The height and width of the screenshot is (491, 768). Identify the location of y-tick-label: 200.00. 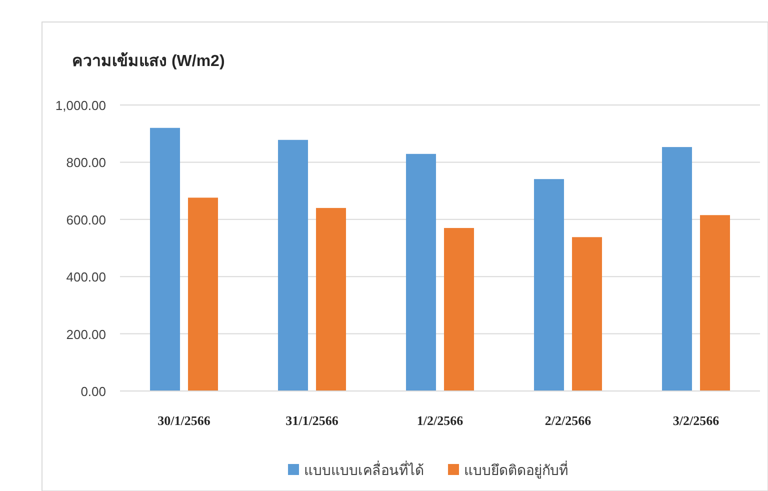
(86, 334).